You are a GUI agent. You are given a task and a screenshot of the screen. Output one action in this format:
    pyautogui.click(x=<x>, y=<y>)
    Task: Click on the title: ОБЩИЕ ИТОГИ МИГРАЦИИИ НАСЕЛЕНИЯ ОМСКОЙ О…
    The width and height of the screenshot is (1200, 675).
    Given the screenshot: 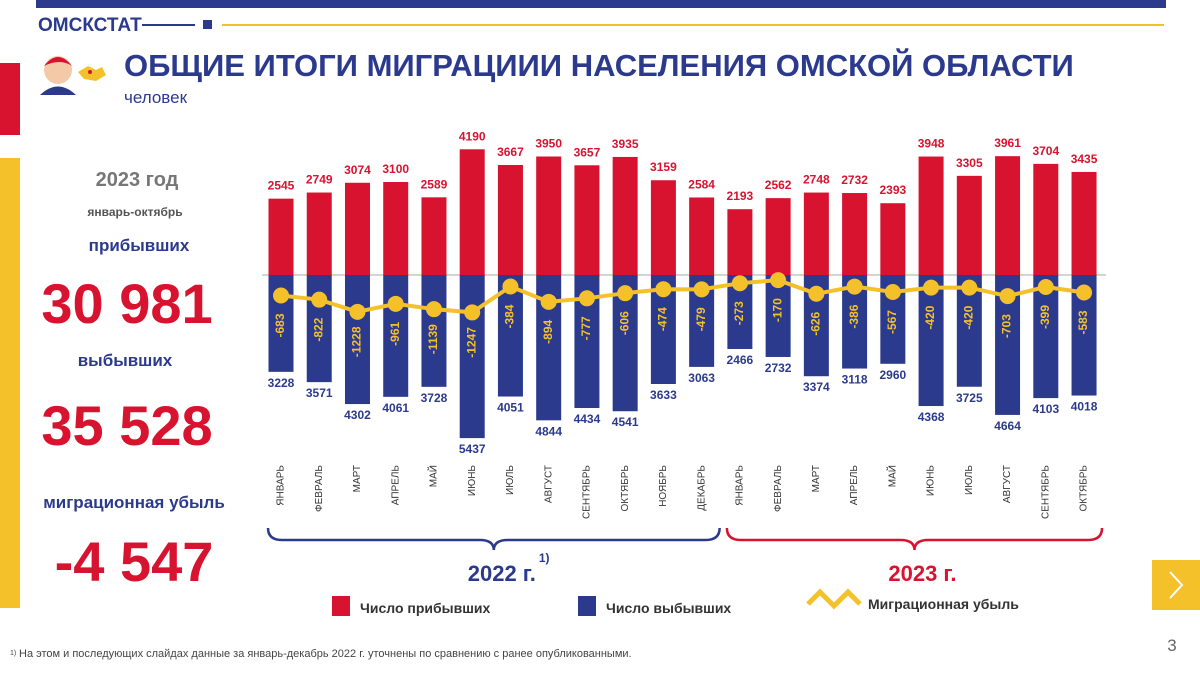 What is the action you would take?
    pyautogui.click(x=599, y=65)
    